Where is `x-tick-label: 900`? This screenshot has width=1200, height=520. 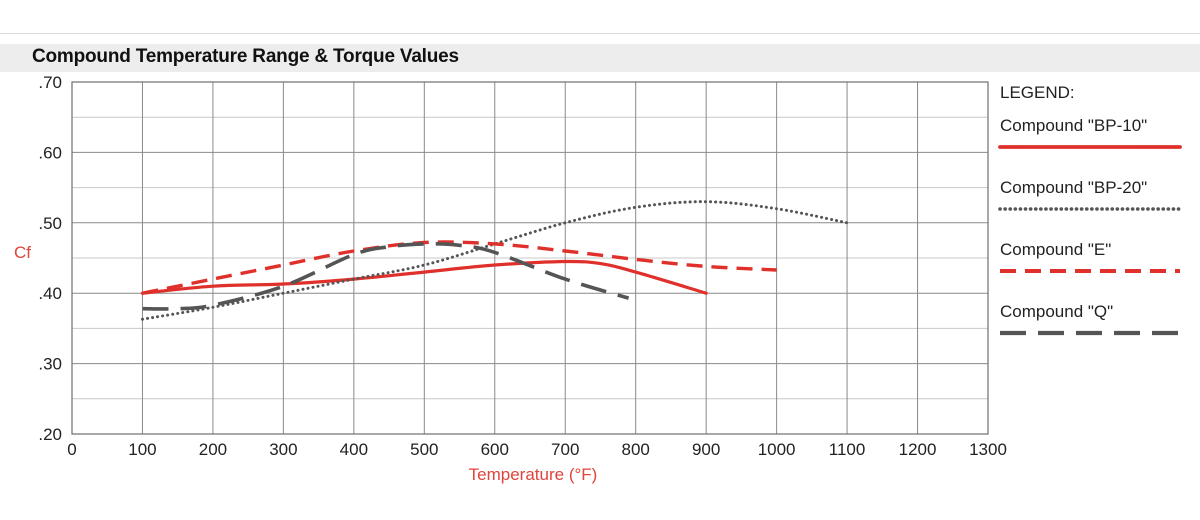 x-tick-label: 900 is located at coordinates (706, 449).